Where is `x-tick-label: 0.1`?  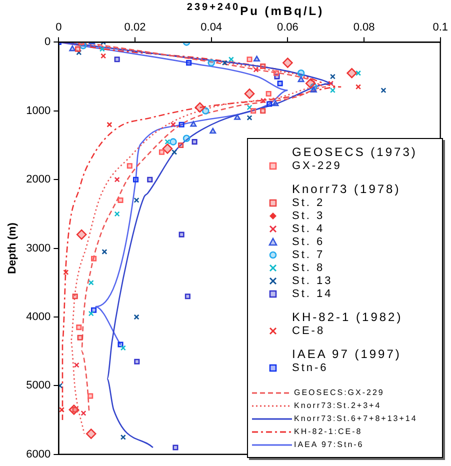
x-tick-label: 0.1 is located at coordinates (440, 28).